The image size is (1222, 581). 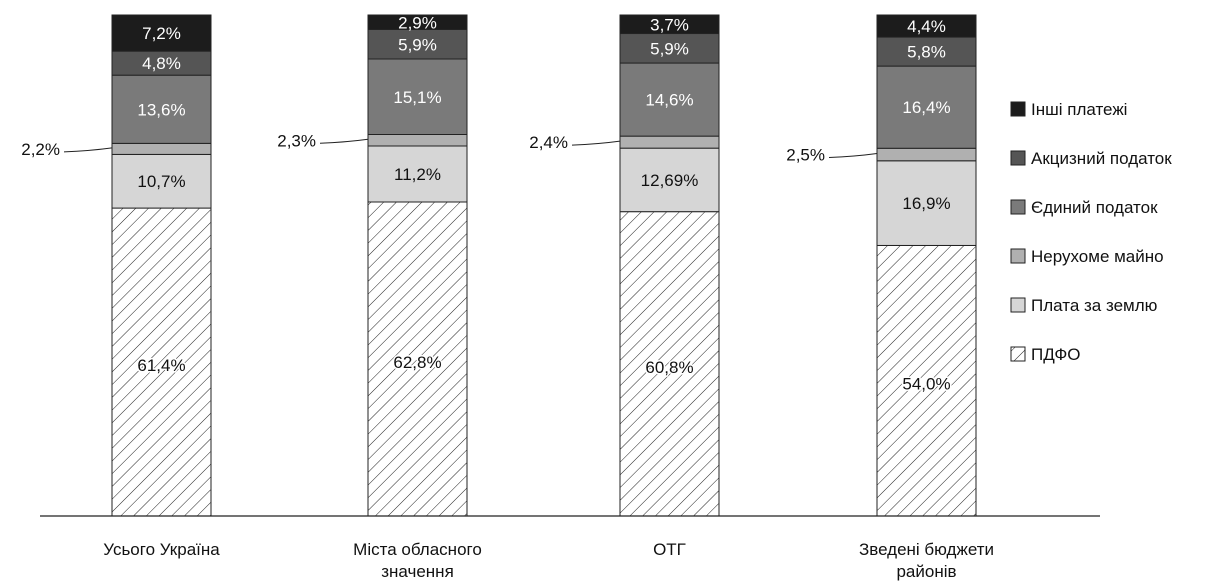 I want to click on data-label-outside: 2,4%, so click(x=548, y=142).